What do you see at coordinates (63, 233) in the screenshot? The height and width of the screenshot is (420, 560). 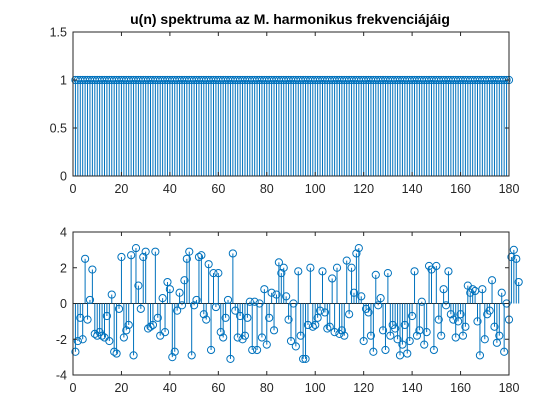 I see `bottom-ytick-label-4: 4` at bounding box center [63, 233].